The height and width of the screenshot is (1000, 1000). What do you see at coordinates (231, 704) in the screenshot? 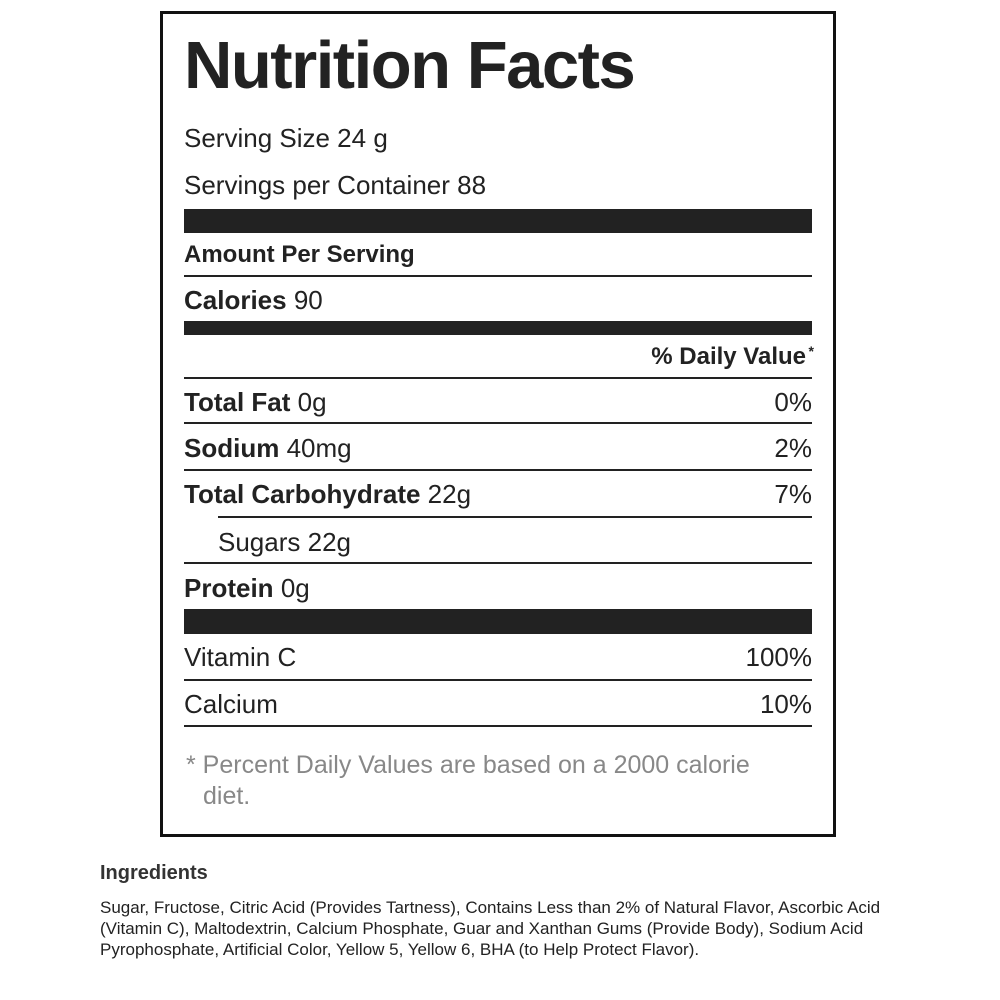
I see `vitamin-name: Calcium` at bounding box center [231, 704].